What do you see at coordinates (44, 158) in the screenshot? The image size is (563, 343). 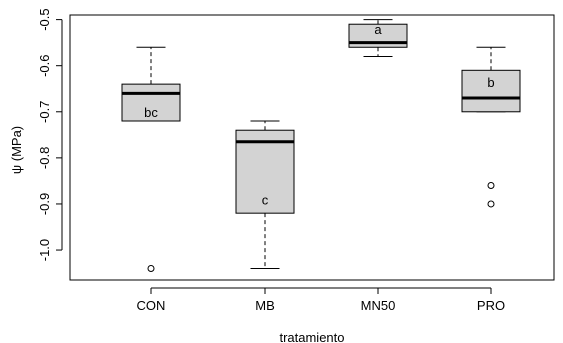 I see `y-tick-label: -0.8` at bounding box center [44, 158].